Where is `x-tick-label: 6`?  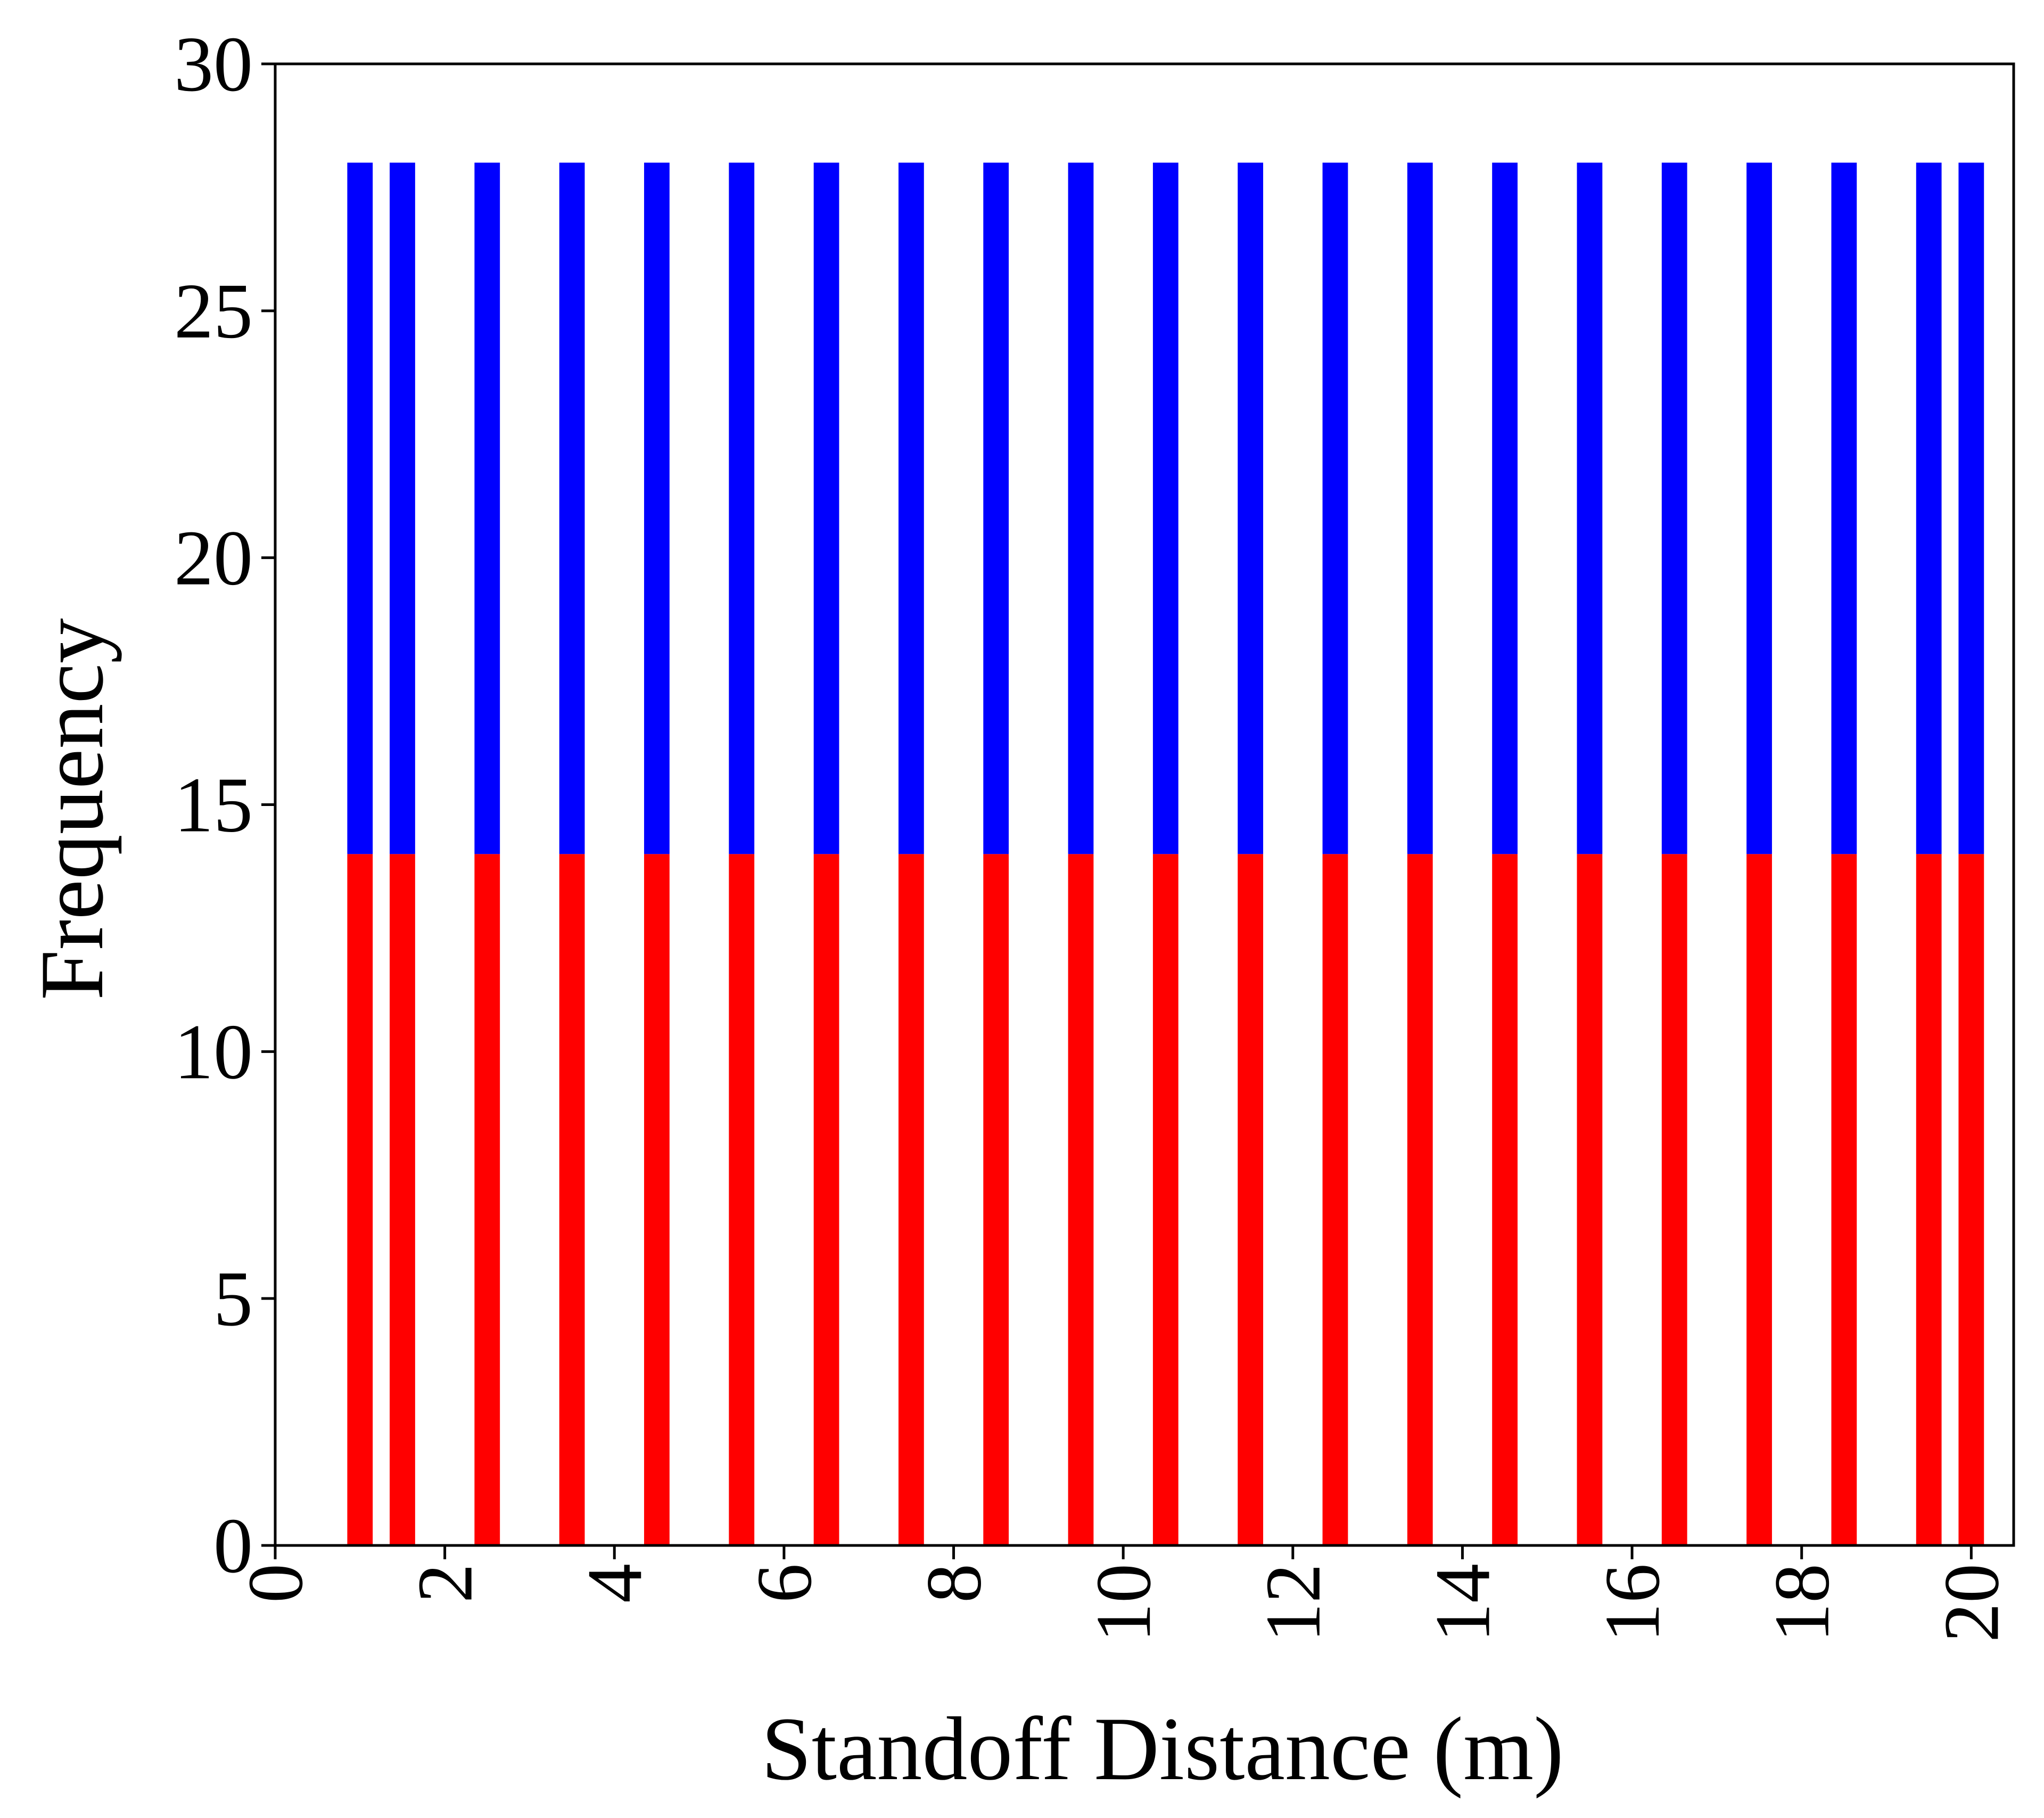
x-tick-label: 6 is located at coordinates (784, 1584).